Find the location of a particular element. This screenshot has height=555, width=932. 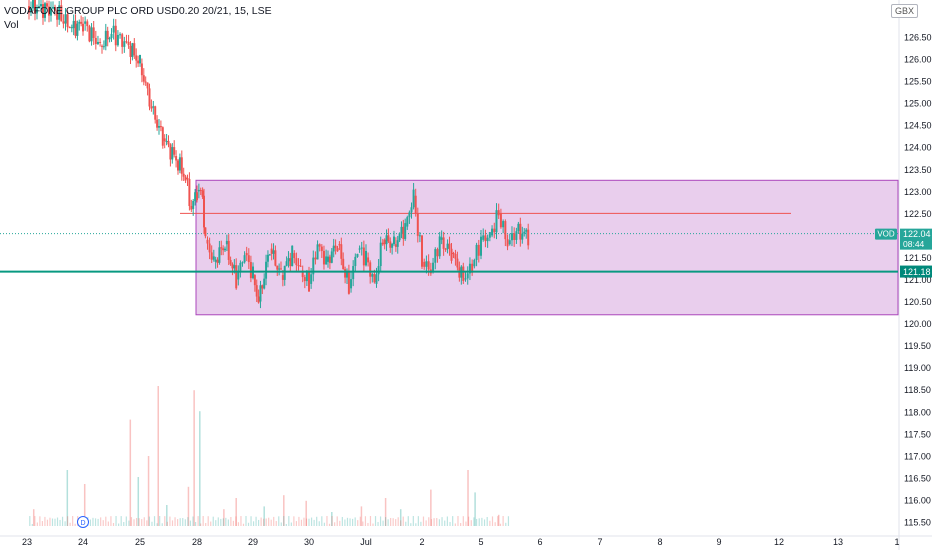

volume-label: Vol is located at coordinates (11, 25).